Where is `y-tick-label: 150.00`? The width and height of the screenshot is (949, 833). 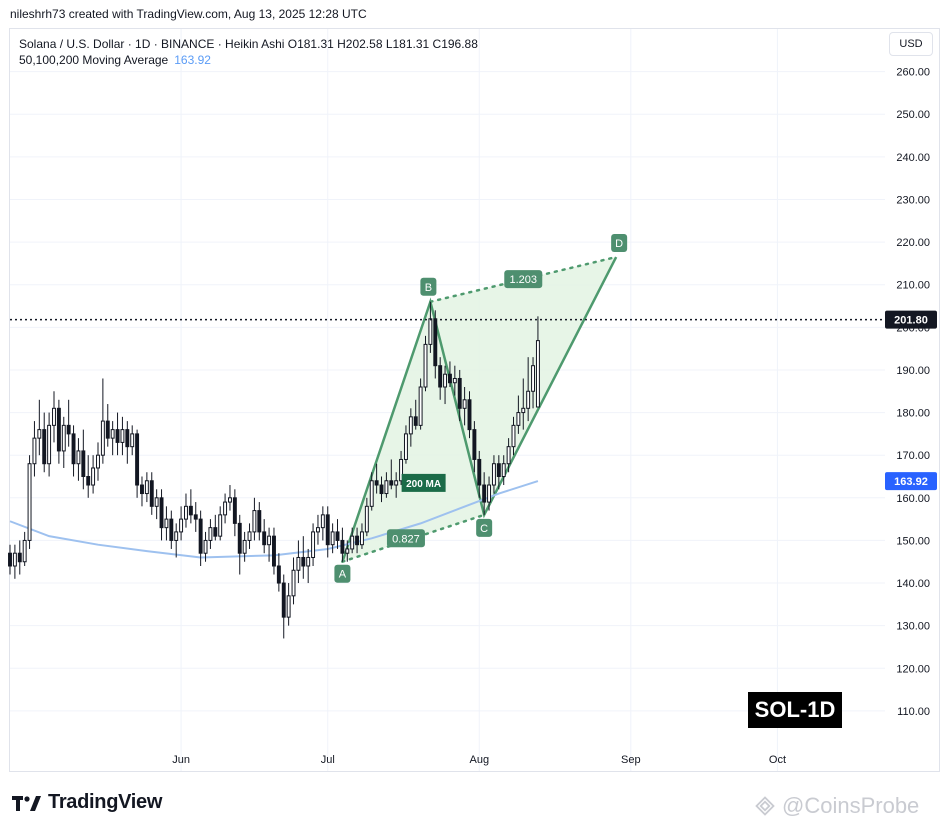
y-tick-label: 150.00 is located at coordinates (913, 541).